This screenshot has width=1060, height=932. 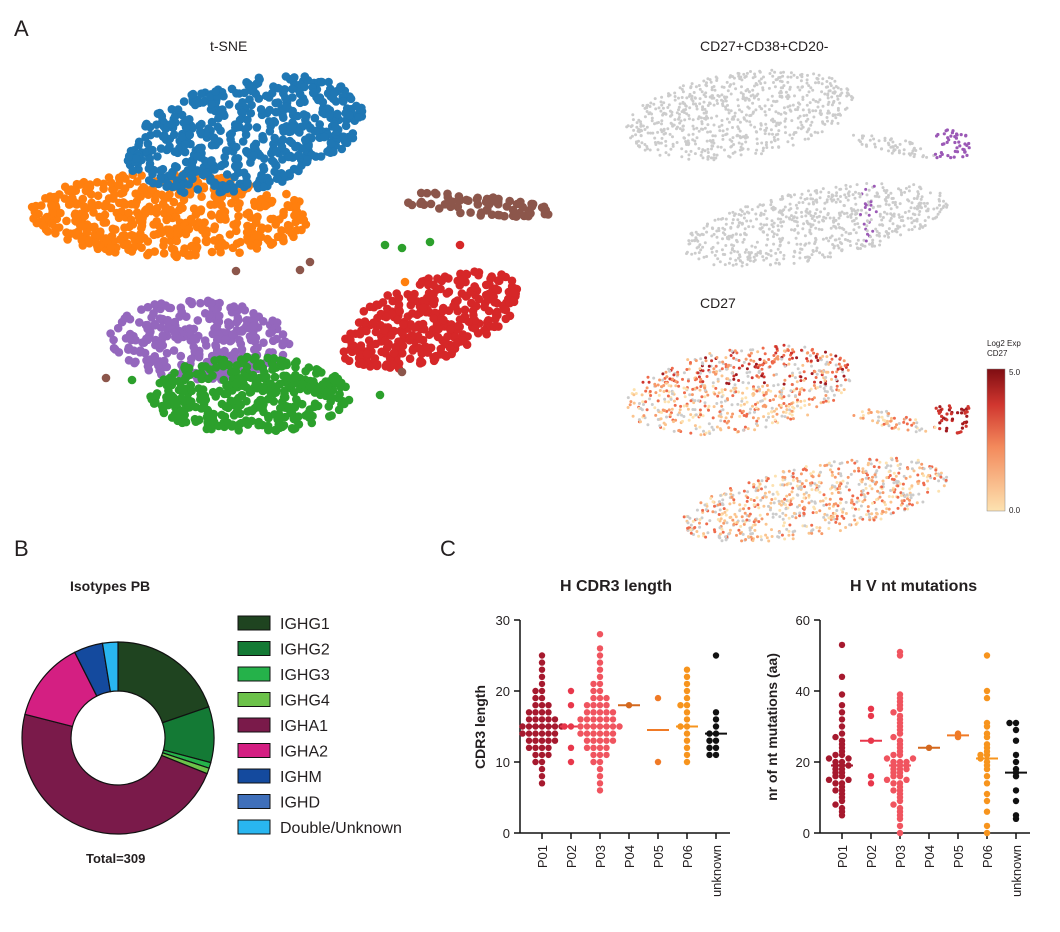 What do you see at coordinates (996, 440) in the screenshot?
I see `colorbar-gradient` at bounding box center [996, 440].